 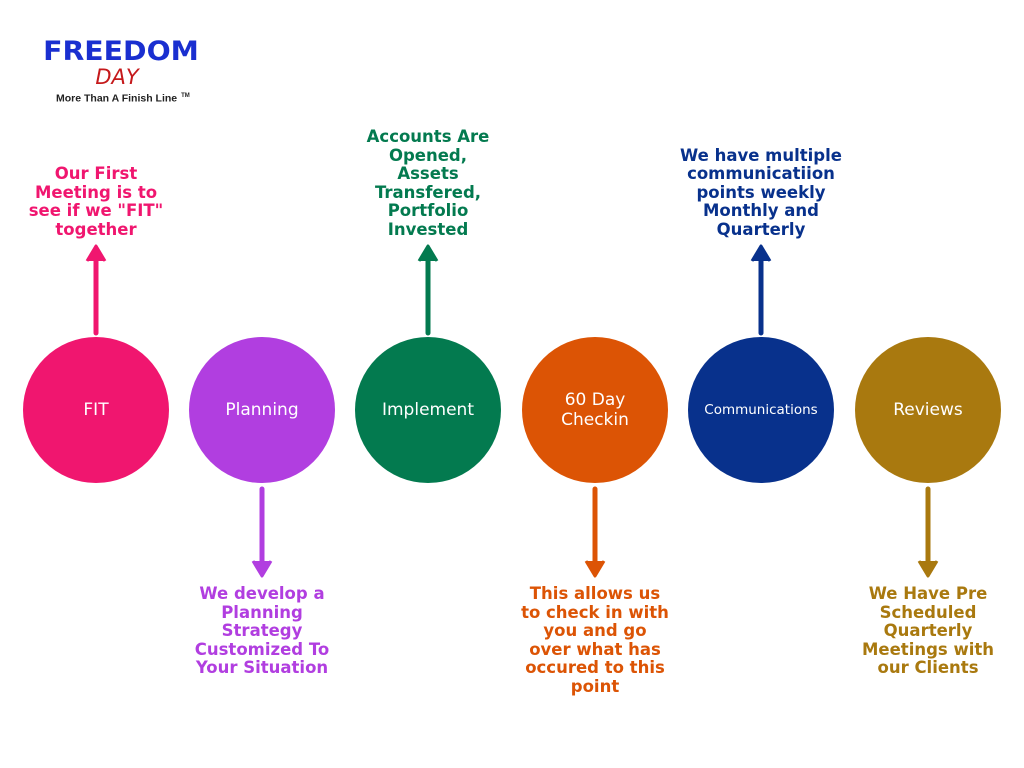 I want to click on step-circle-reviews: Reviews, so click(x=928, y=410).